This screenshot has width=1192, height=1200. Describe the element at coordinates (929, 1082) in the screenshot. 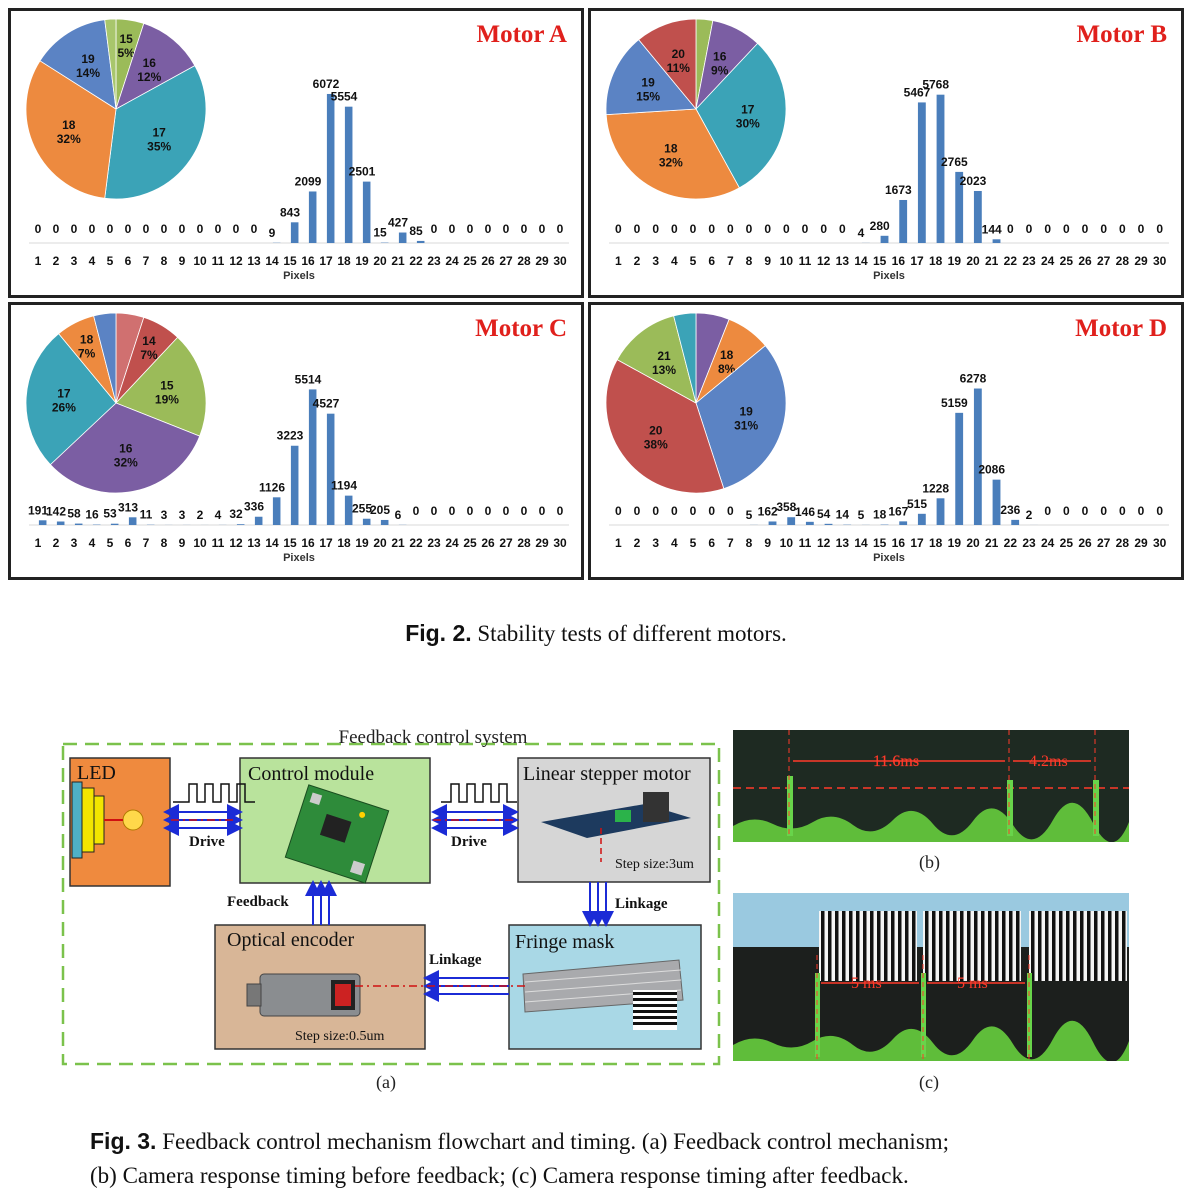

I see `sublabel-c: (c)` at that location.